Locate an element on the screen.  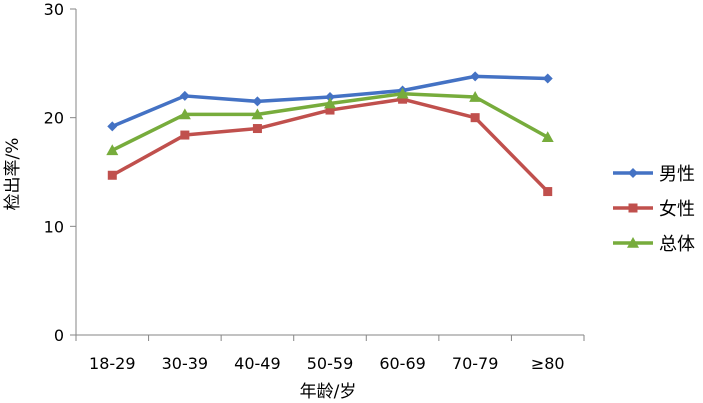
y-tick-label: 20 is located at coordinates (54, 118).